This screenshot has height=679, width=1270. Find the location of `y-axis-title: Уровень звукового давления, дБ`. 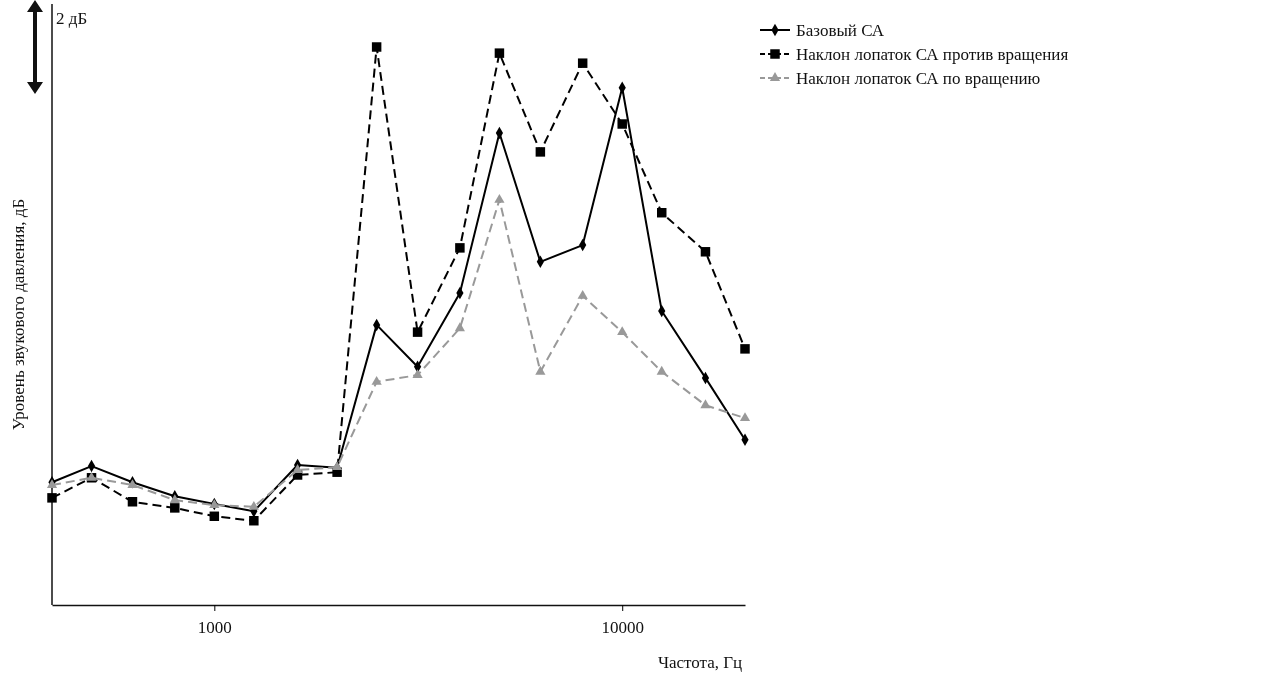

y-axis-title: Уровень звукового давления, дБ is located at coordinates (18, 314).